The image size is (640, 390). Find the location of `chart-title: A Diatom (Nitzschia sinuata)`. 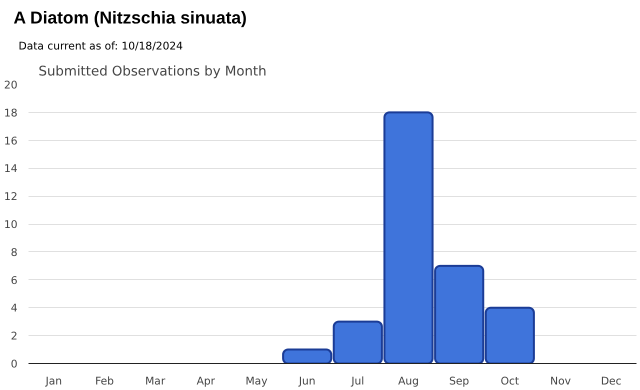

chart-title: A Diatom (Nitzschia sinuata) is located at coordinates (130, 18).